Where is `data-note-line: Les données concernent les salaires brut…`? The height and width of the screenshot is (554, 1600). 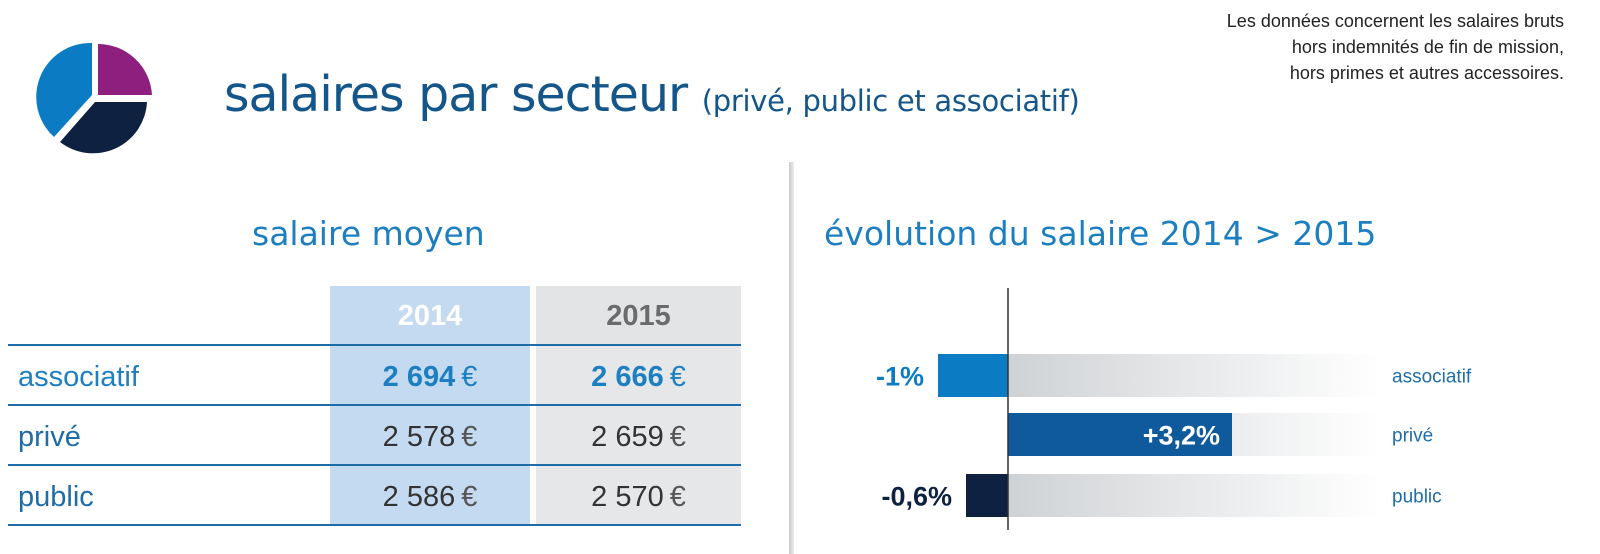 data-note-line: Les données concernent les salaires brut… is located at coordinates (1395, 21).